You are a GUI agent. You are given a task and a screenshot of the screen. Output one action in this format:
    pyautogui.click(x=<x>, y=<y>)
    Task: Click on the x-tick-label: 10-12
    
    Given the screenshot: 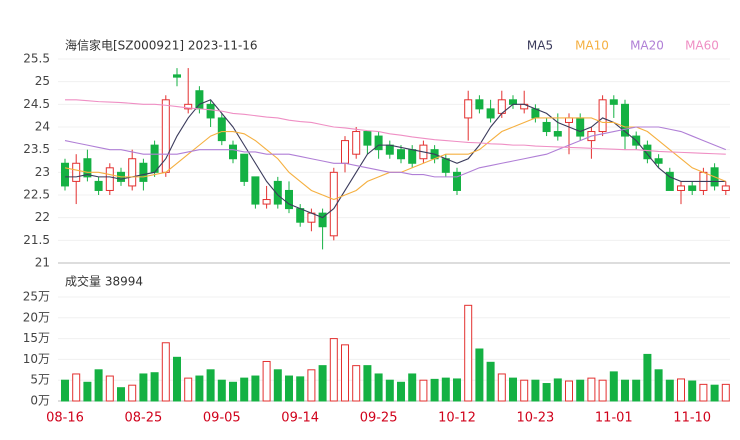 What is the action you would take?
    pyautogui.click(x=457, y=418)
    